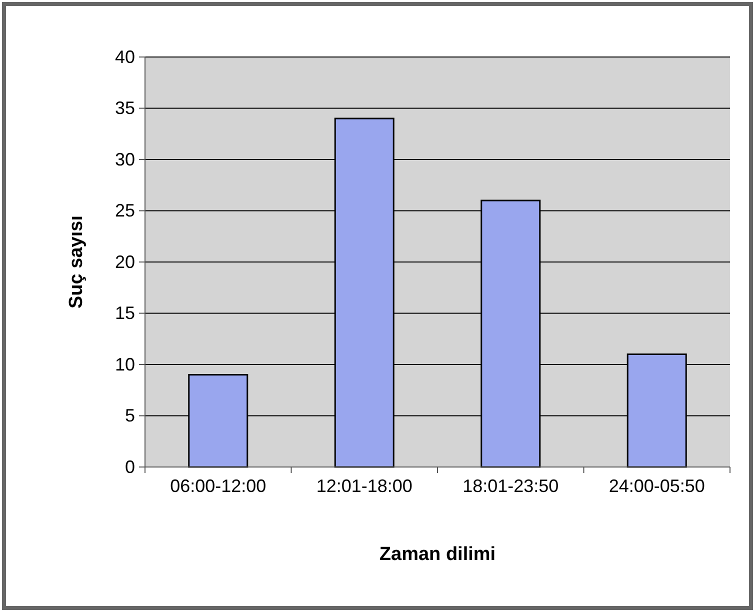  Describe the element at coordinates (124, 262) in the screenshot. I see `y-tick-label: 20` at that location.